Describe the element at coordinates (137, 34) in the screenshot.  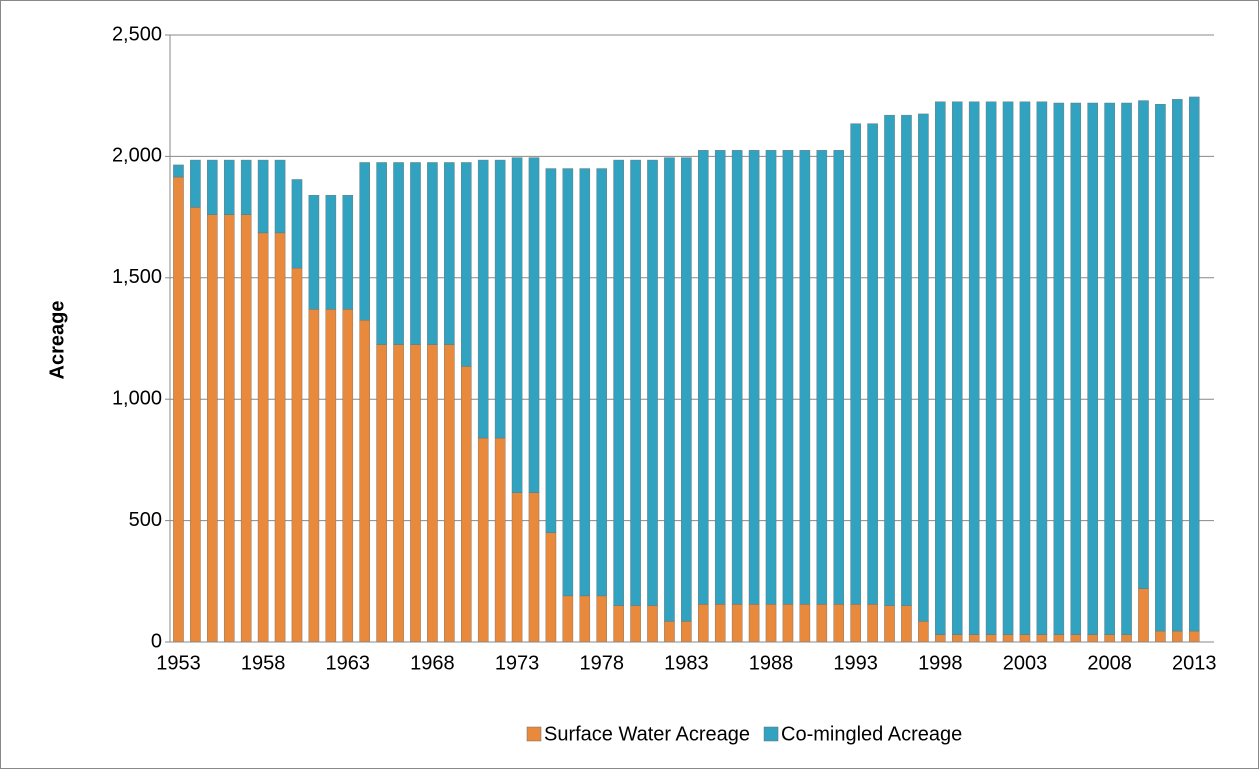
I see `y-tick-label: 2,500` at that location.